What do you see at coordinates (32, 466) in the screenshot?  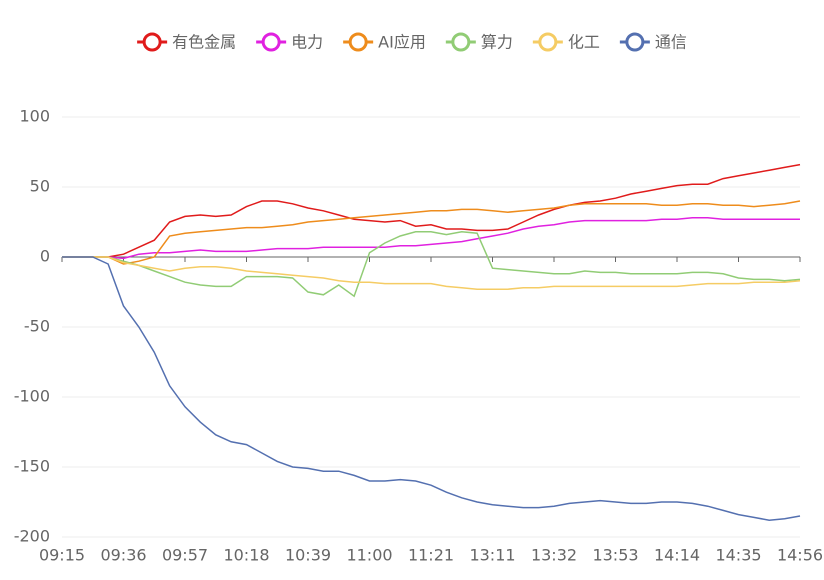 I see `y-tick-label: -150` at bounding box center [32, 466].